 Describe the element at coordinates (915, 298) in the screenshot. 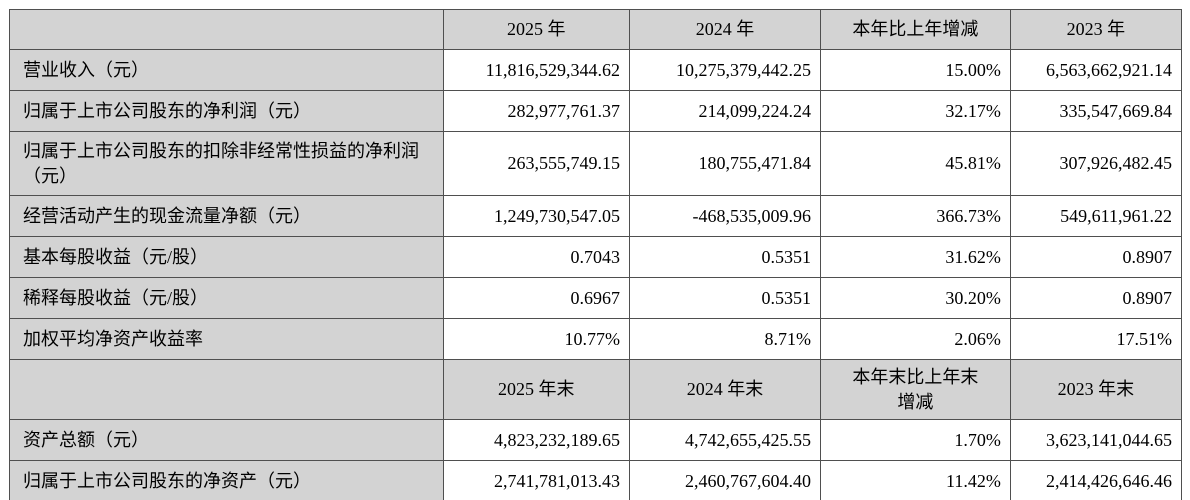

I see `value-change: 30.20%` at that location.